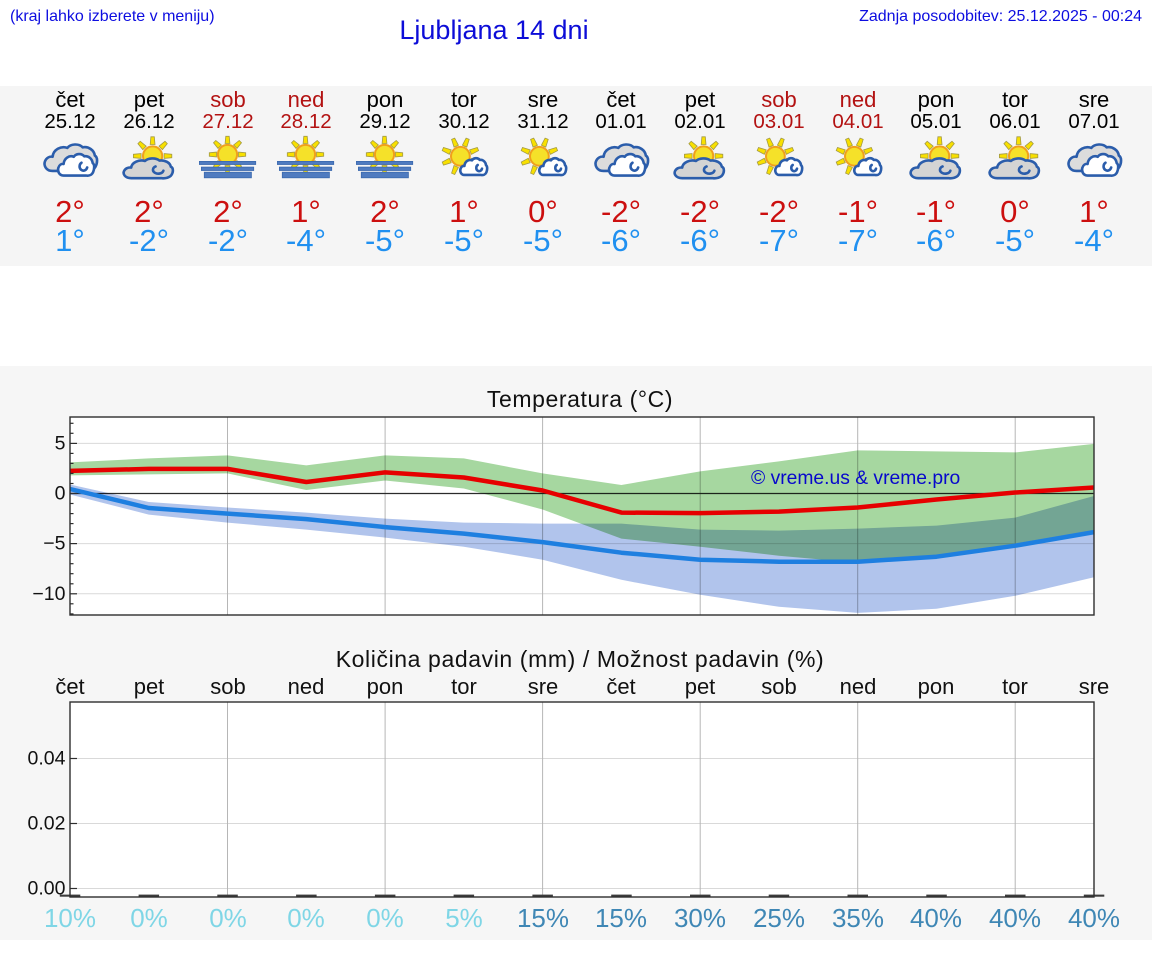 The height and width of the screenshot is (975, 1152). What do you see at coordinates (47, 824) in the screenshot?
I see `svg-text: 0.02` at bounding box center [47, 824].